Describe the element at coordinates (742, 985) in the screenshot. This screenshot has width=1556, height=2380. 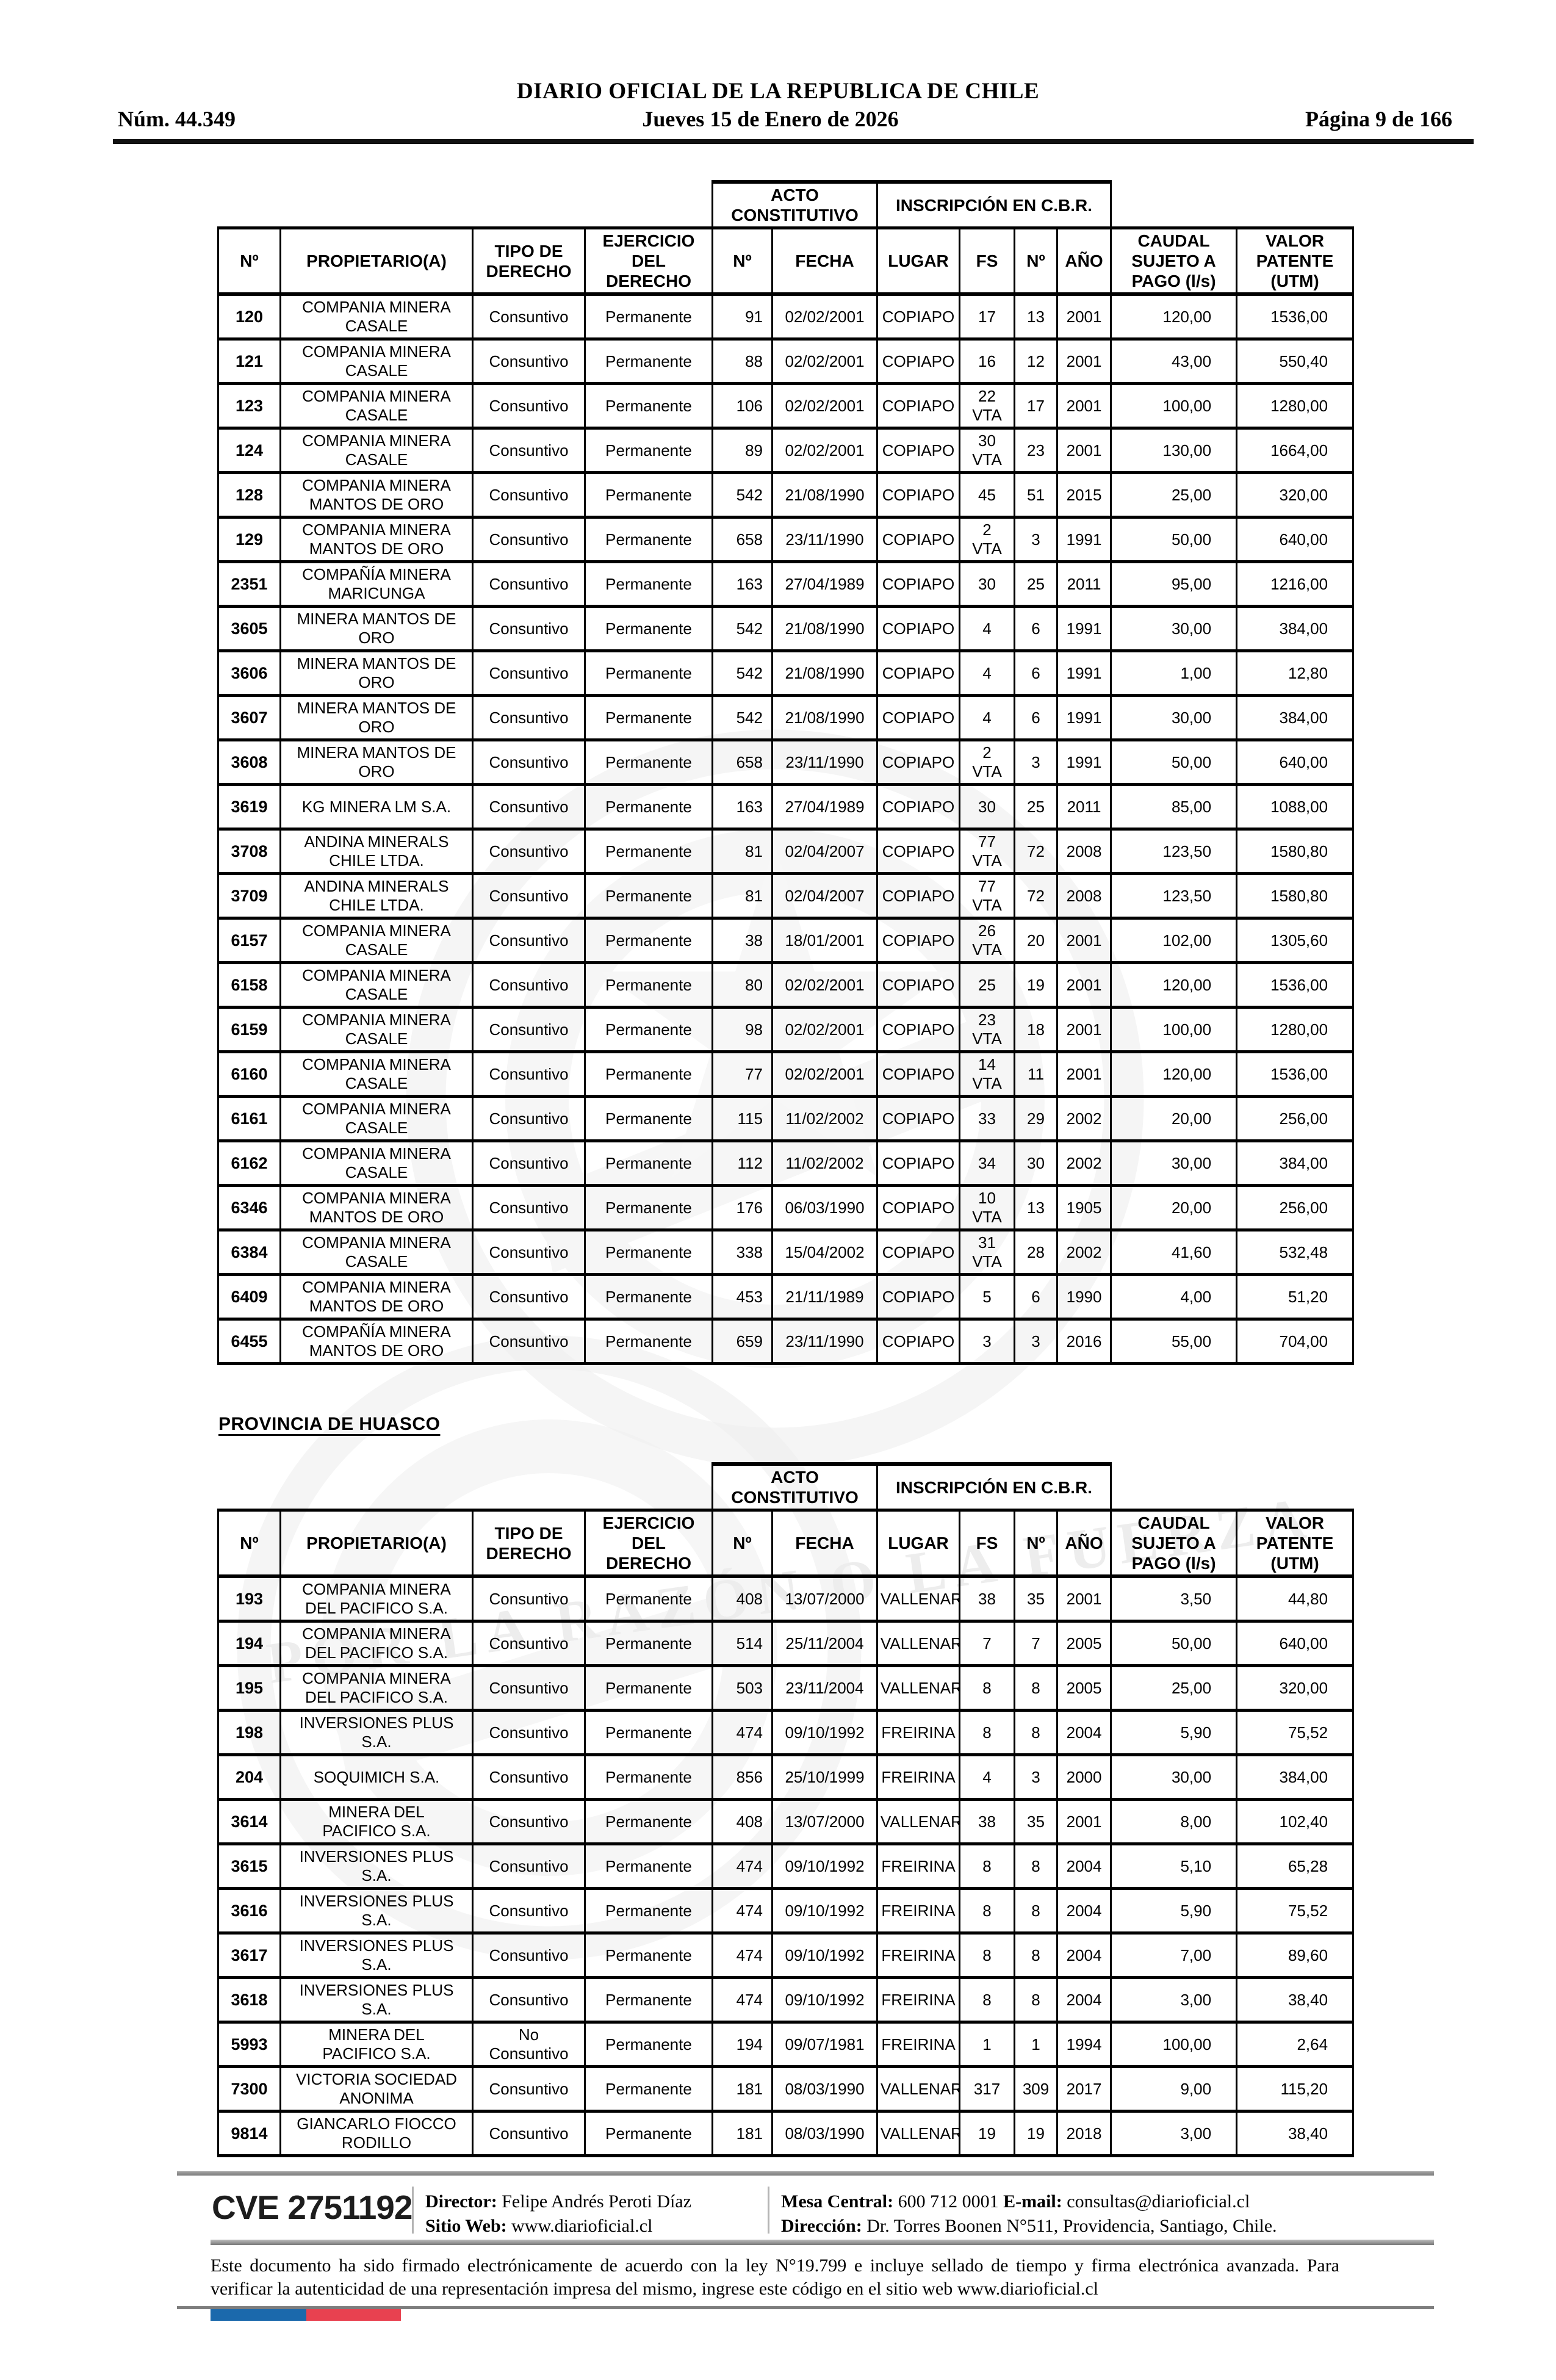
I see `cell-acto_num: 80` at that location.